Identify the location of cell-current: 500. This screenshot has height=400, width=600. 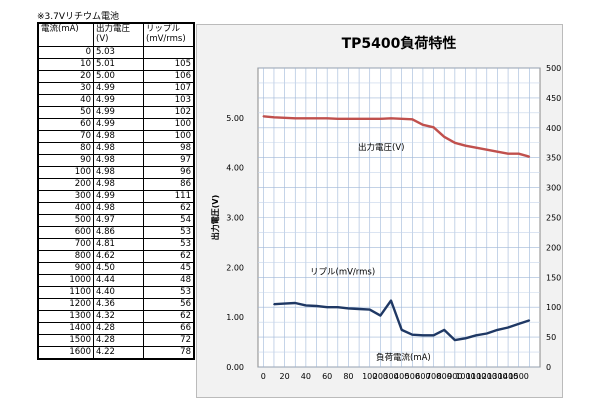
(65, 220).